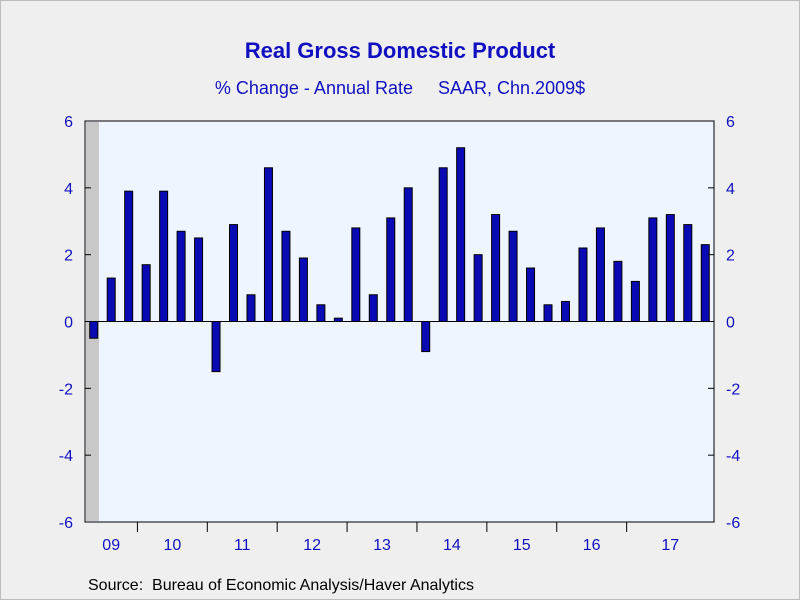 This screenshot has height=600, width=800. I want to click on y-tick-label-right: 4, so click(730, 189).